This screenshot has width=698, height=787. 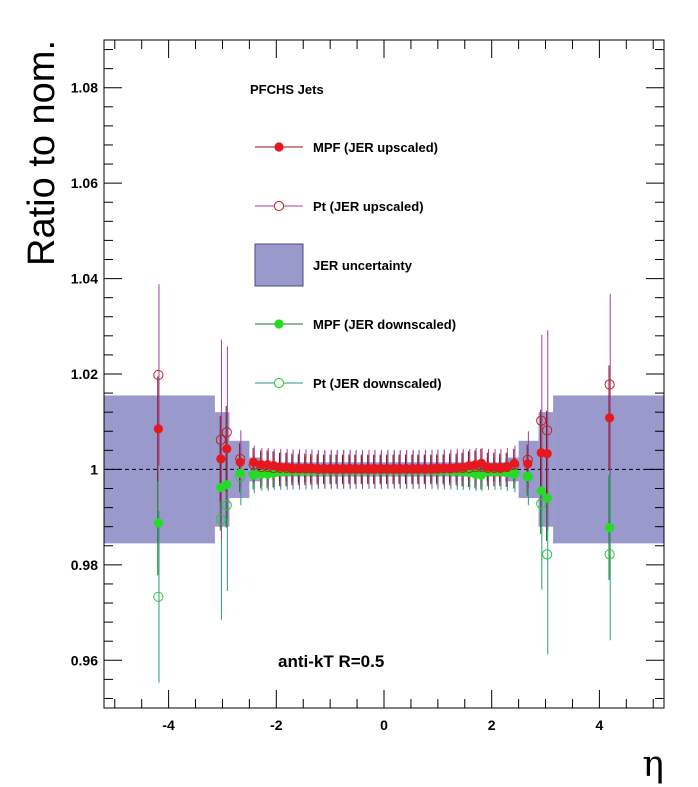 What do you see at coordinates (84, 374) in the screenshot?
I see `y-tick-label: 1.02` at bounding box center [84, 374].